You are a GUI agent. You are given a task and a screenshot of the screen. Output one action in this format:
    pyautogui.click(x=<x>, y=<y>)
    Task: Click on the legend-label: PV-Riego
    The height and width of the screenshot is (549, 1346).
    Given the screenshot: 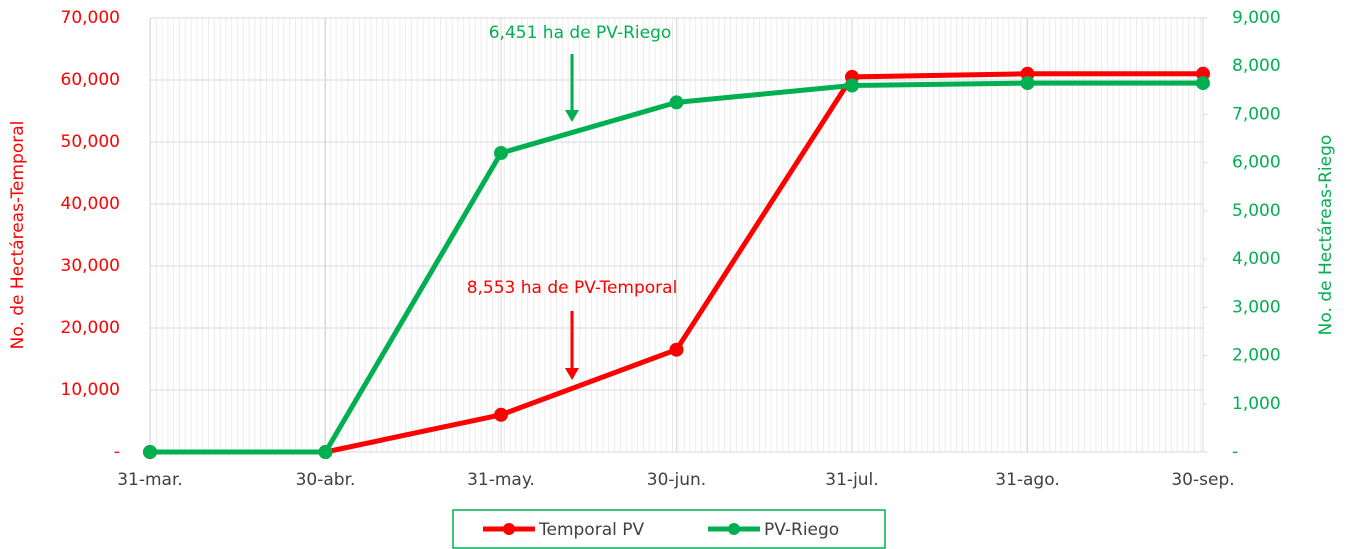 What is the action you would take?
    pyautogui.click(x=801, y=530)
    